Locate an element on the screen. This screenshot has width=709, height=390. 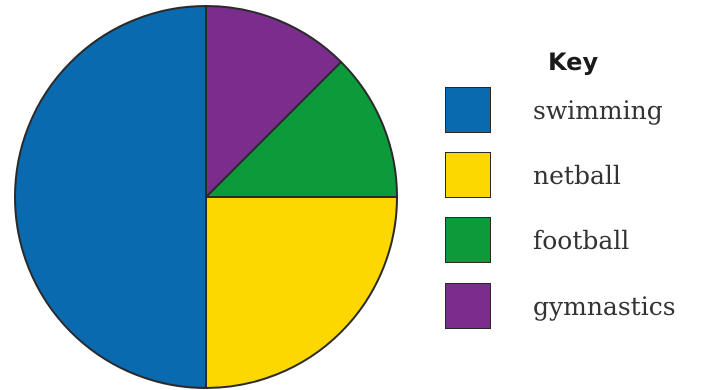
legend-label-football: football is located at coordinates (581, 240).